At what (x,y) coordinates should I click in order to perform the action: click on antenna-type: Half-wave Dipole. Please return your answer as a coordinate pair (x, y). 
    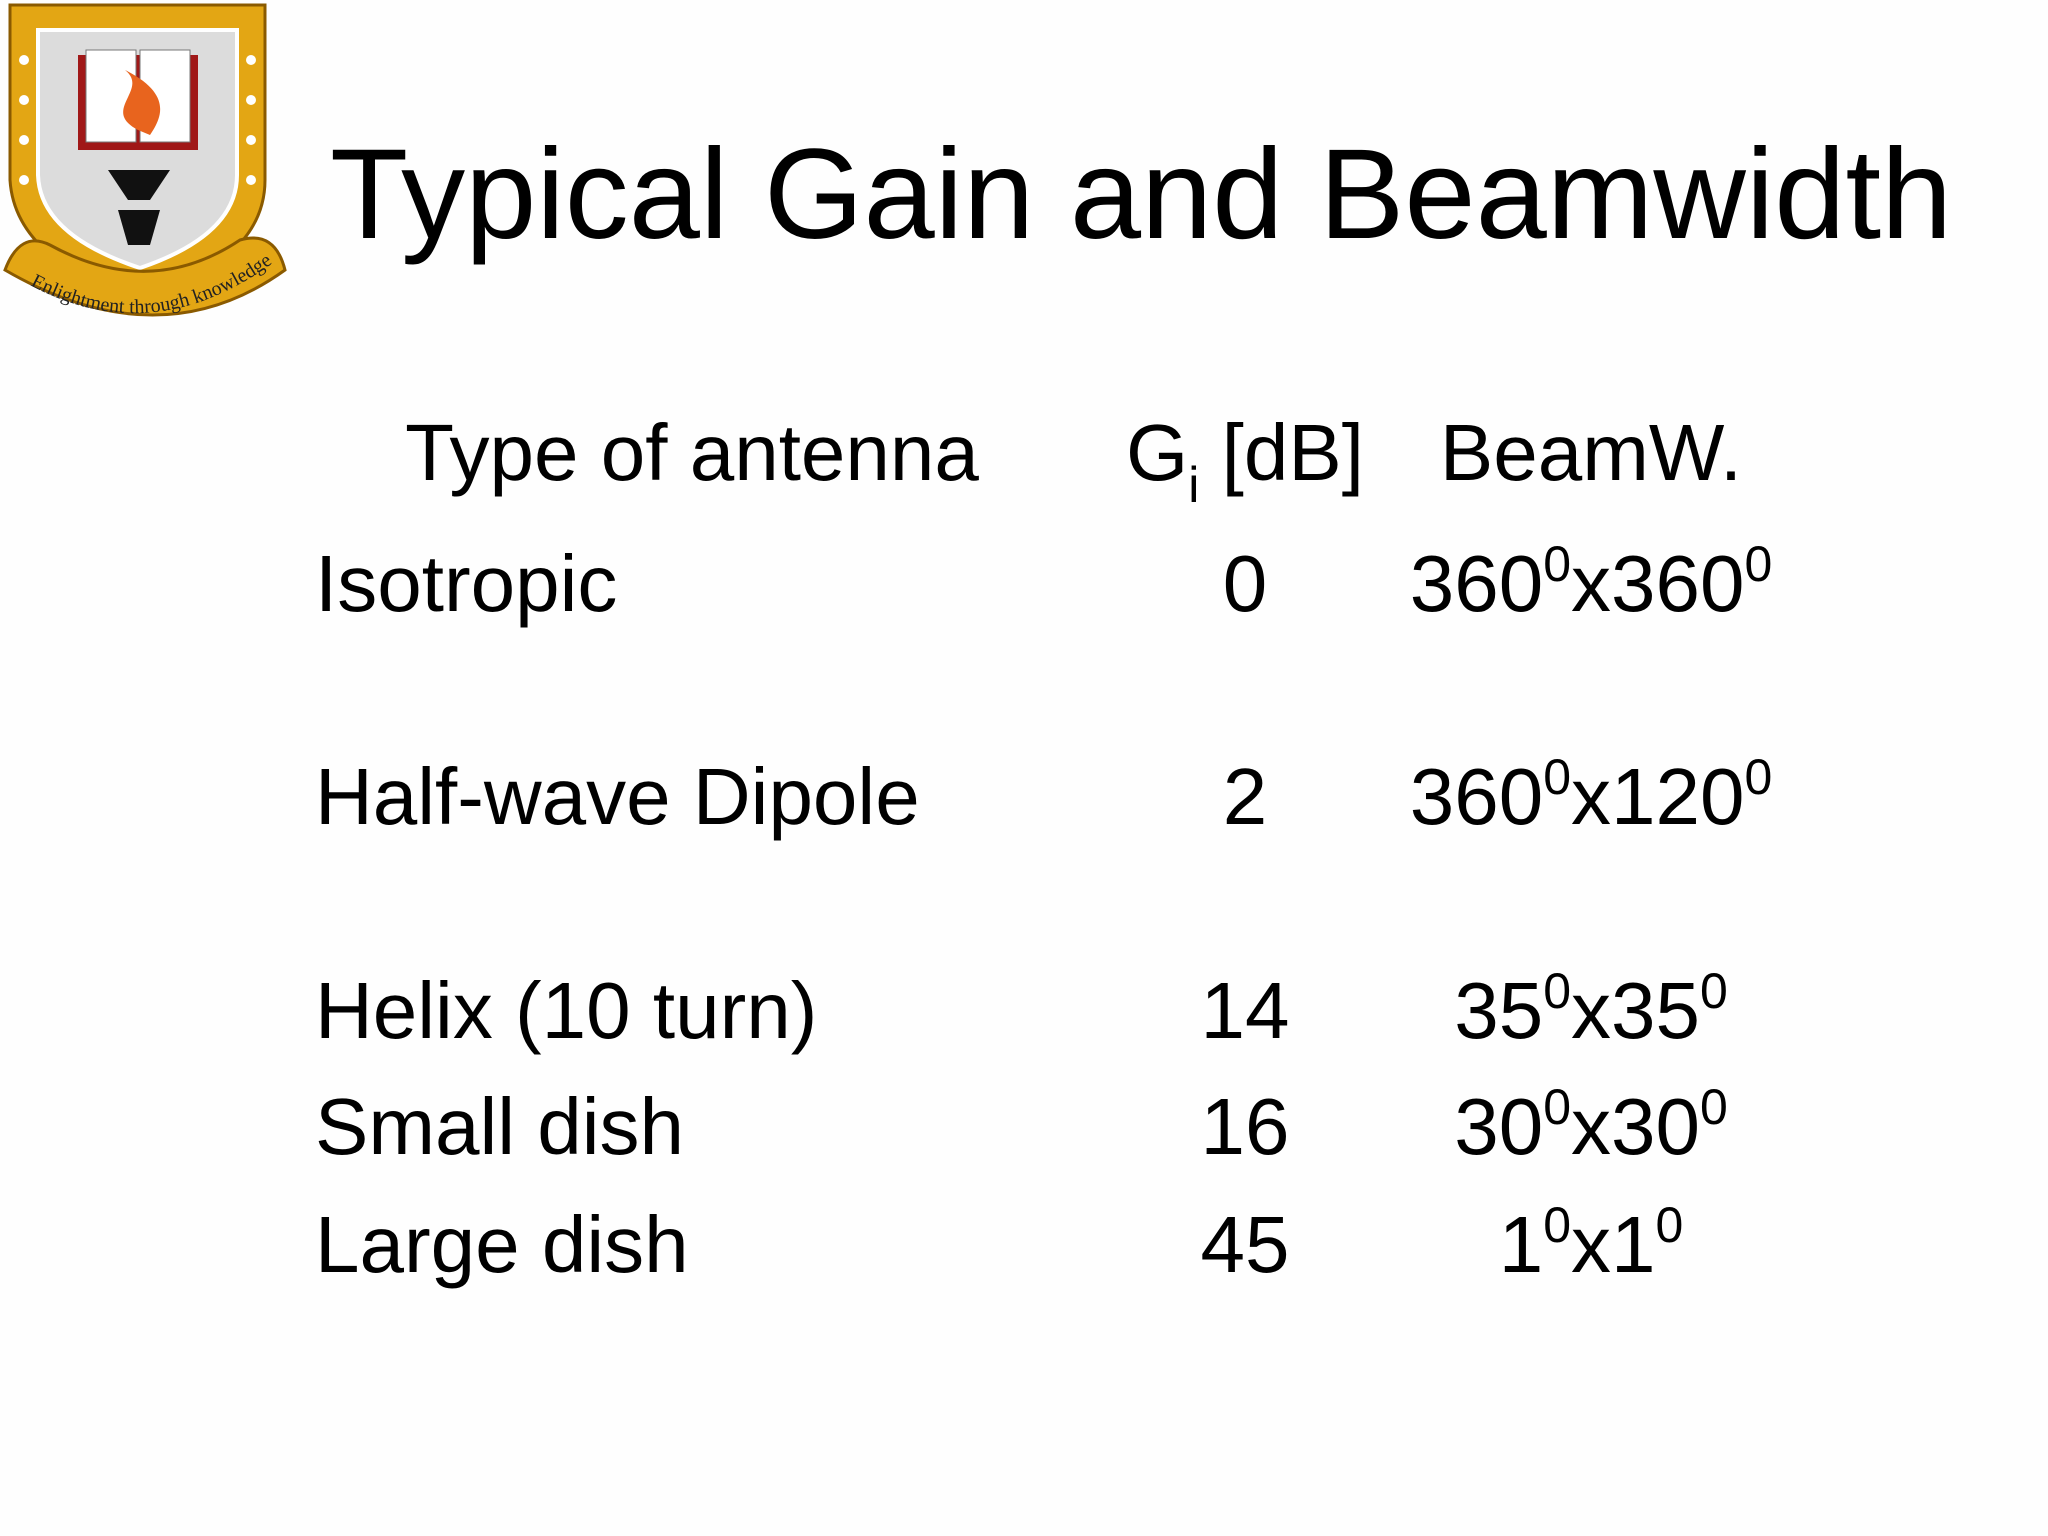
    Looking at the image, I should click on (617, 796).